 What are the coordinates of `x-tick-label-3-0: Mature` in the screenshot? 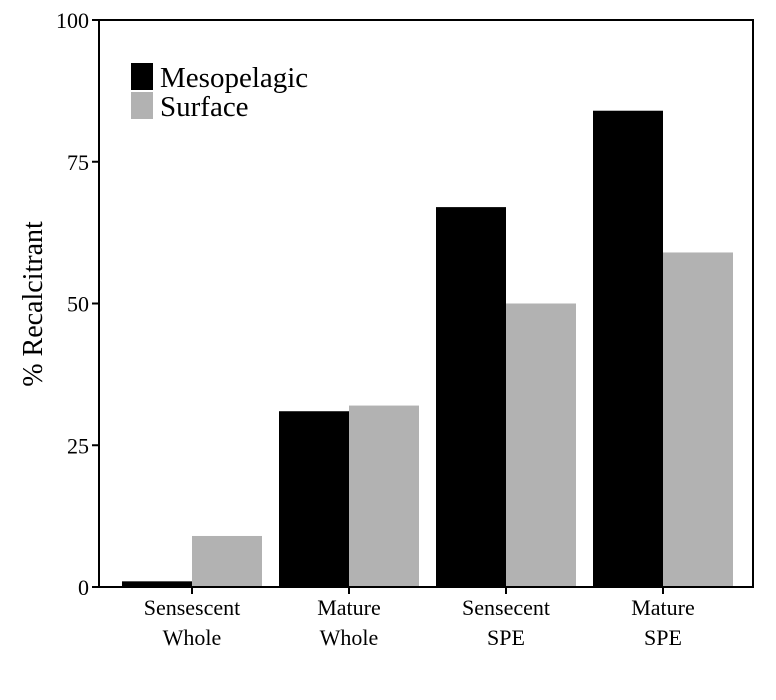 It's located at (663, 607).